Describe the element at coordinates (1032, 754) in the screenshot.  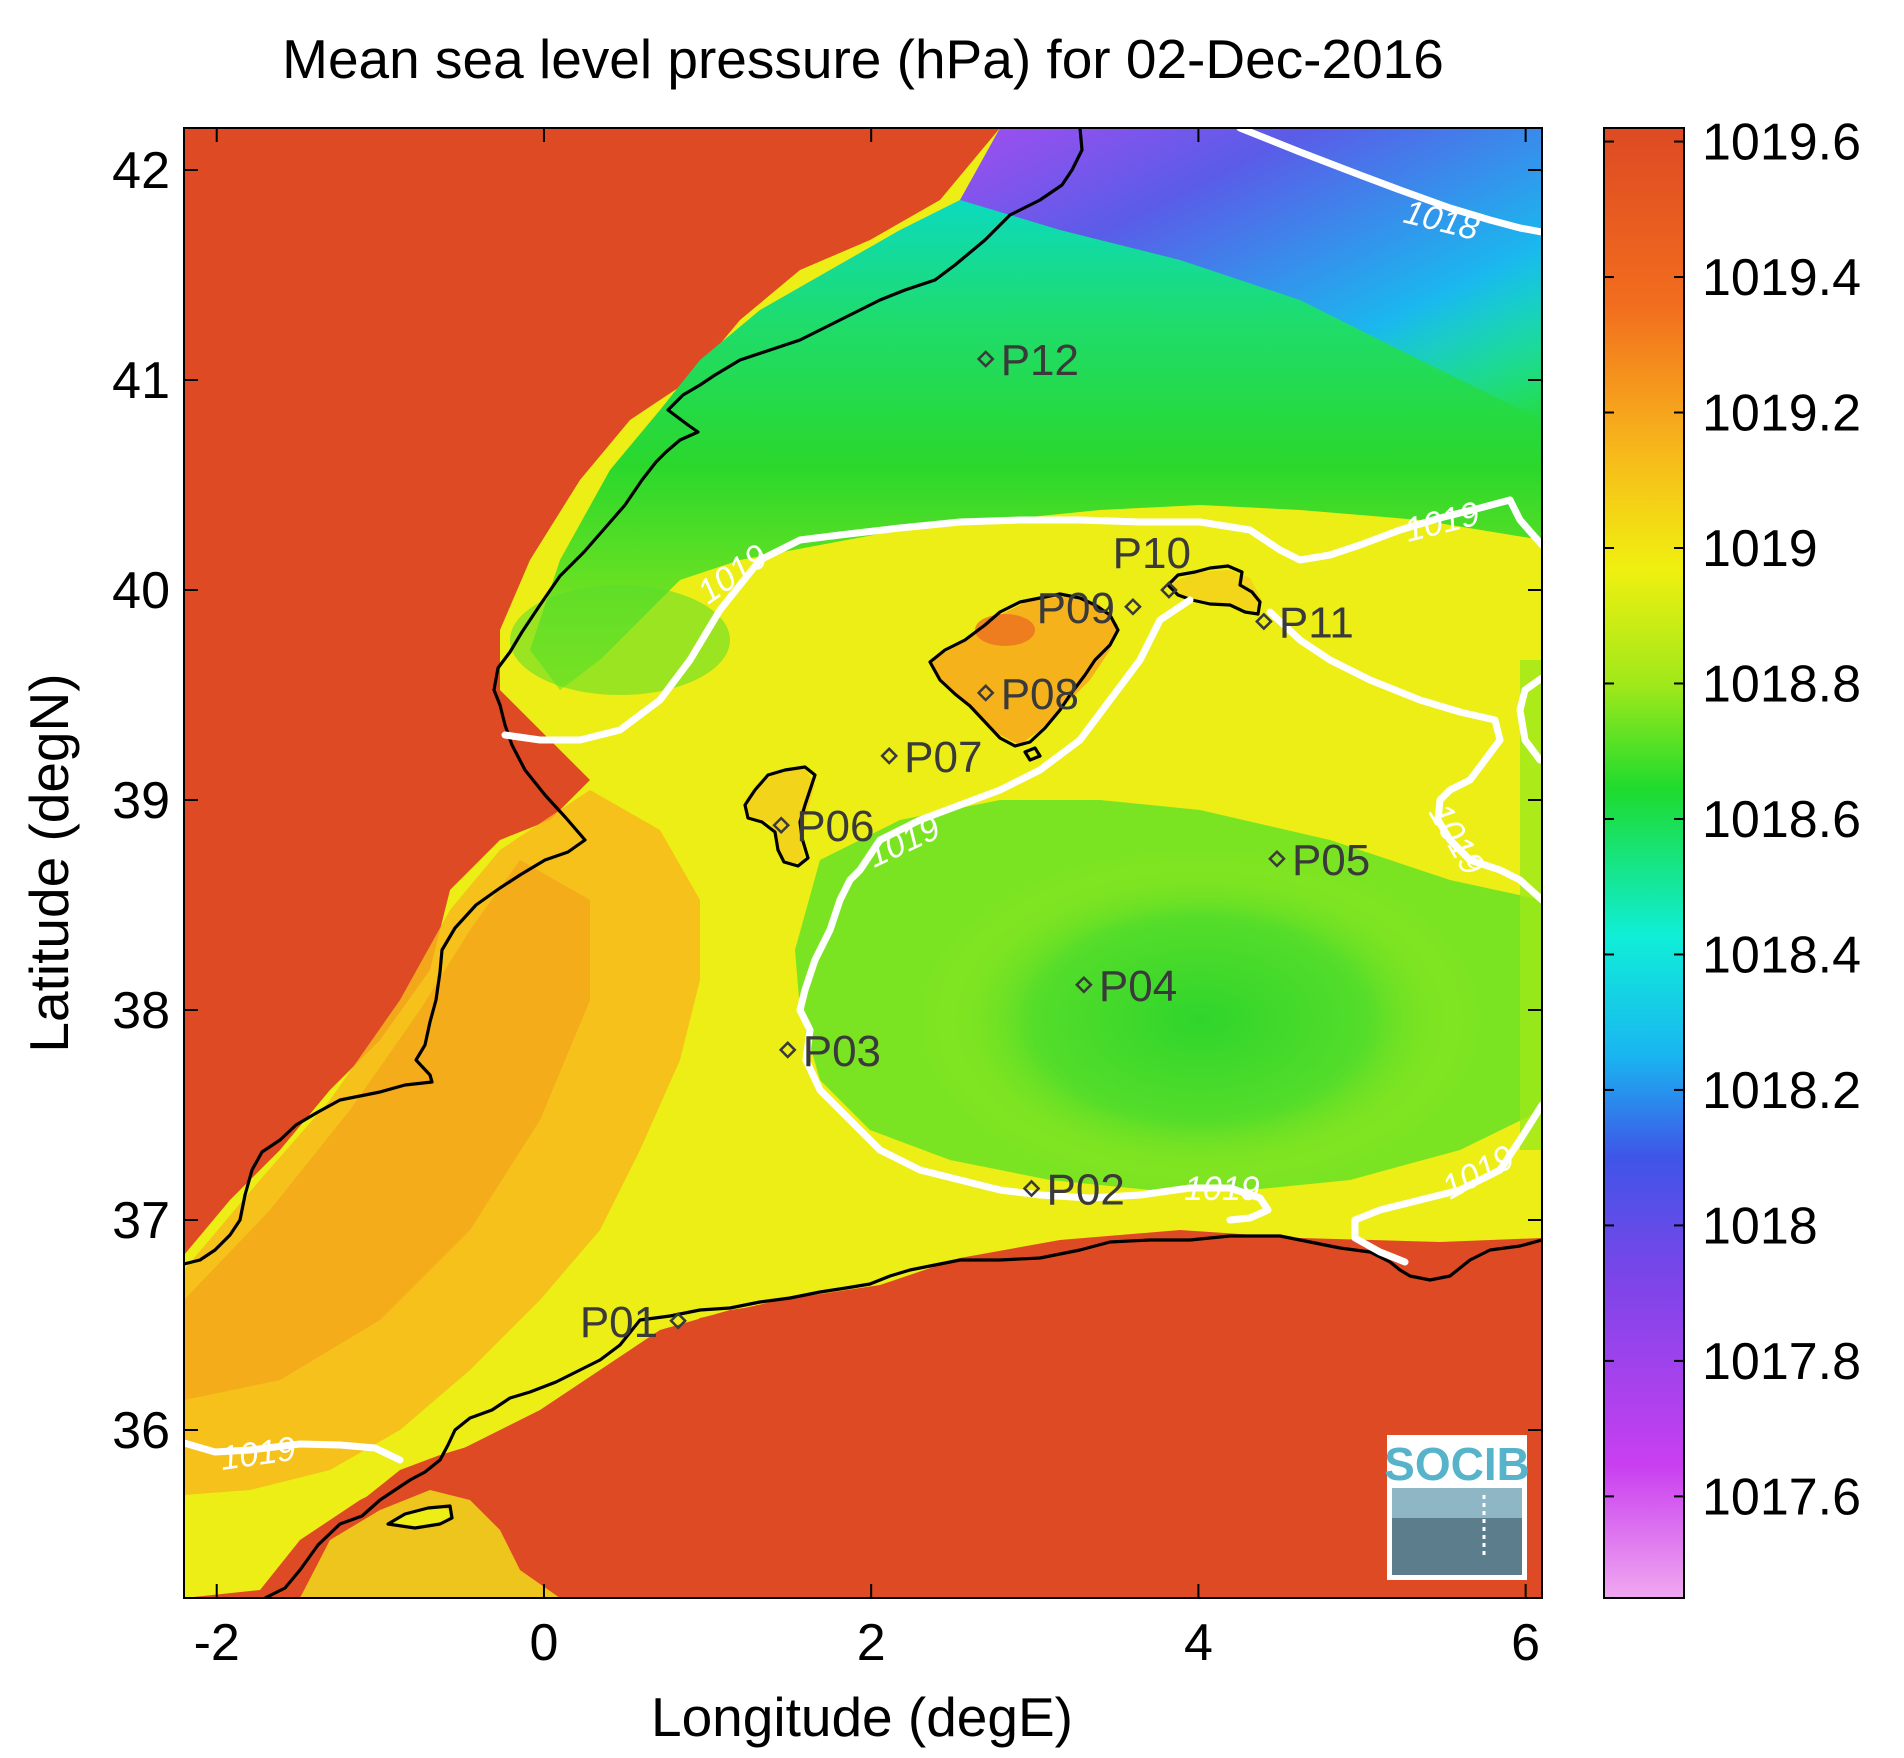
I see `coastline-cabrera` at that location.